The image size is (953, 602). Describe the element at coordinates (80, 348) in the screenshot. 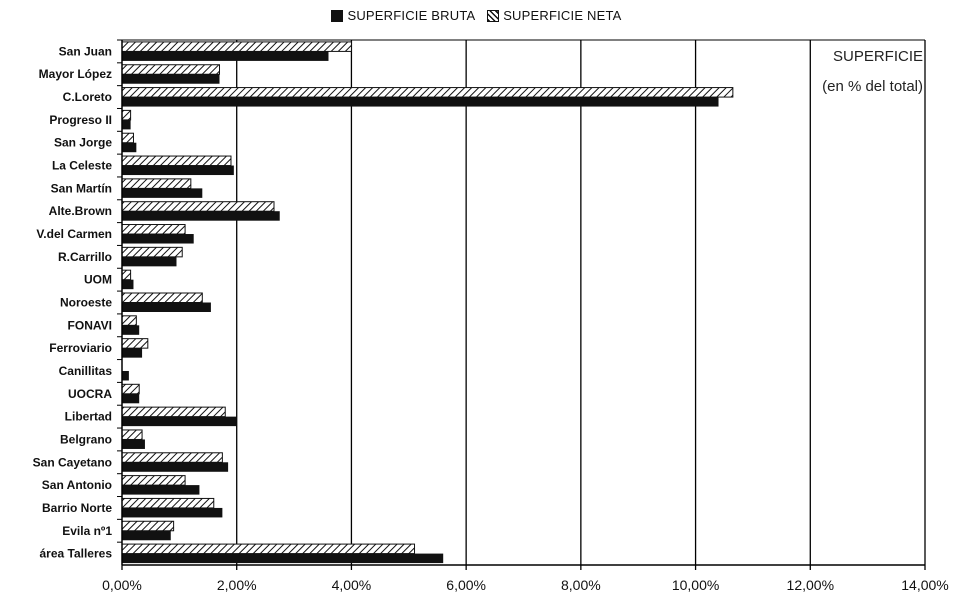

I see `category-label: Ferroviario` at that location.